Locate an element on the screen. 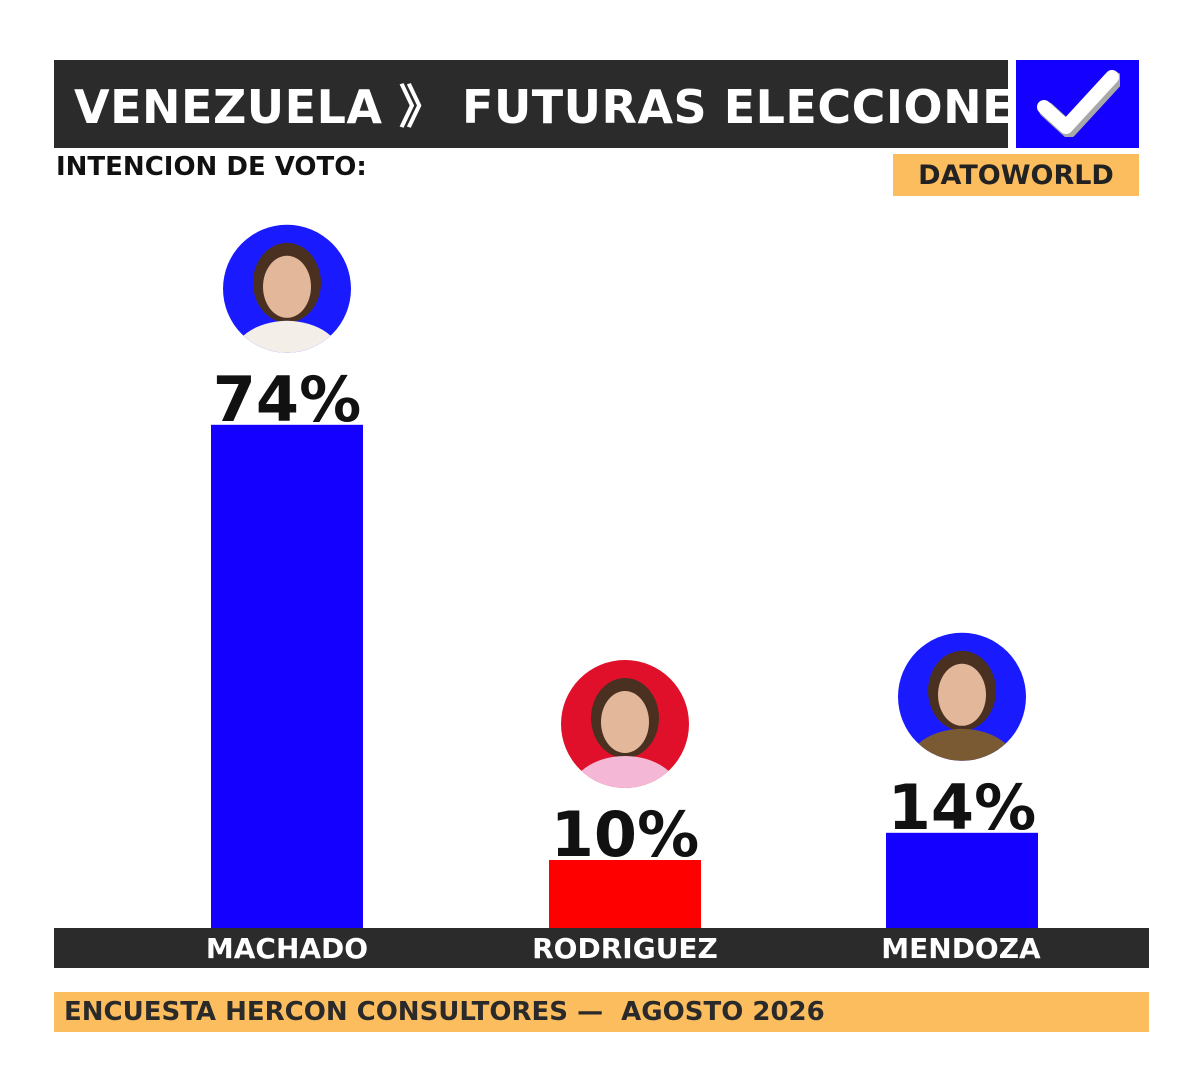 This screenshot has width=1200, height=1089. category-label-machado: MACHADO is located at coordinates (287, 948).